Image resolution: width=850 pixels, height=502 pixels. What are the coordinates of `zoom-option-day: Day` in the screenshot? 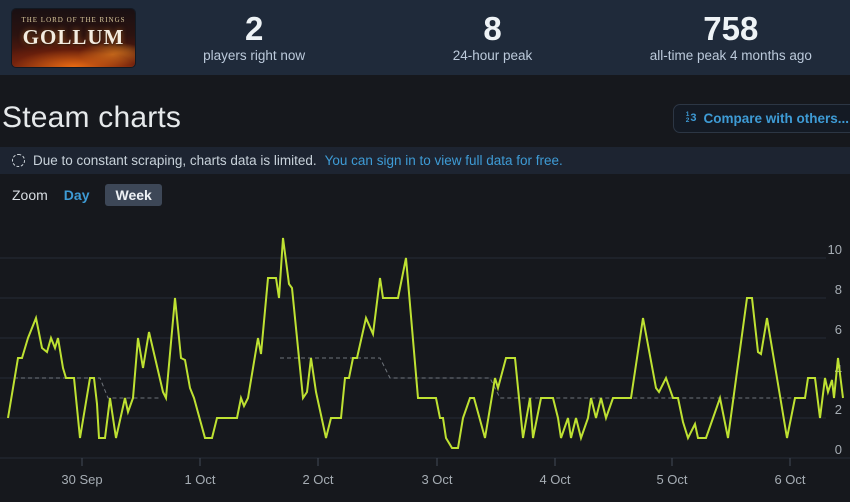 It's located at (76, 194).